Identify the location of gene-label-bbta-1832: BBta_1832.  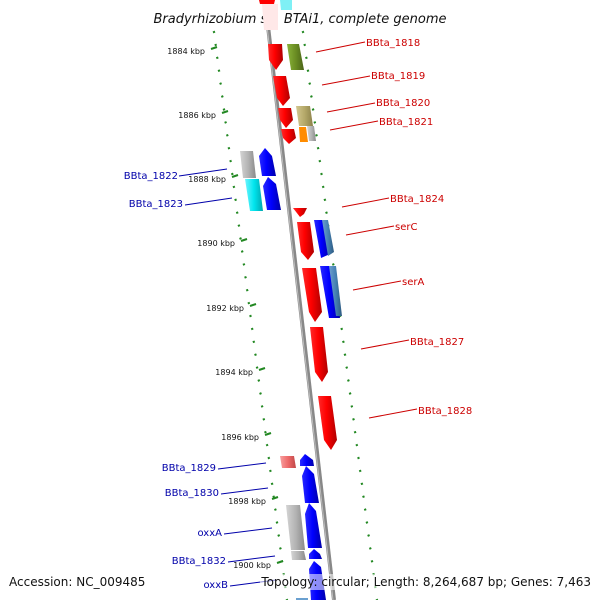
(199, 561).